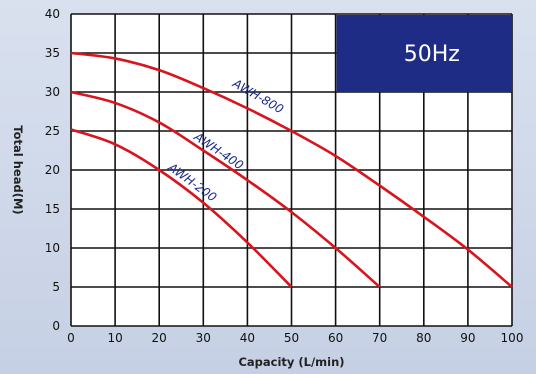 Image resolution: width=536 pixels, height=374 pixels. I want to click on frequency-annotation: 50Hz, so click(424, 53).